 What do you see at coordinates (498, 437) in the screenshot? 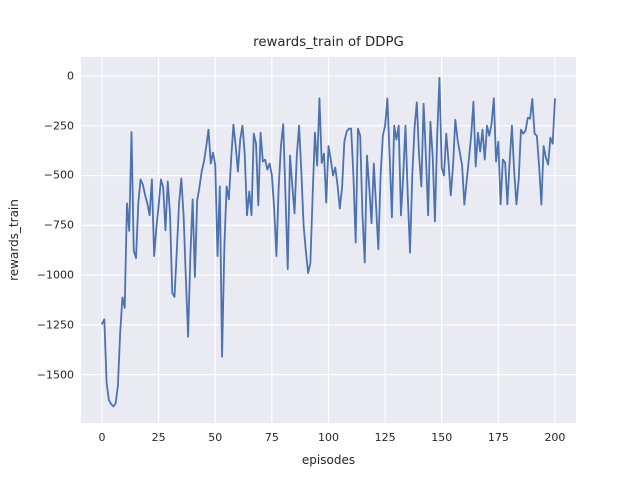
I see `x-tick-label: 175` at bounding box center [498, 437].